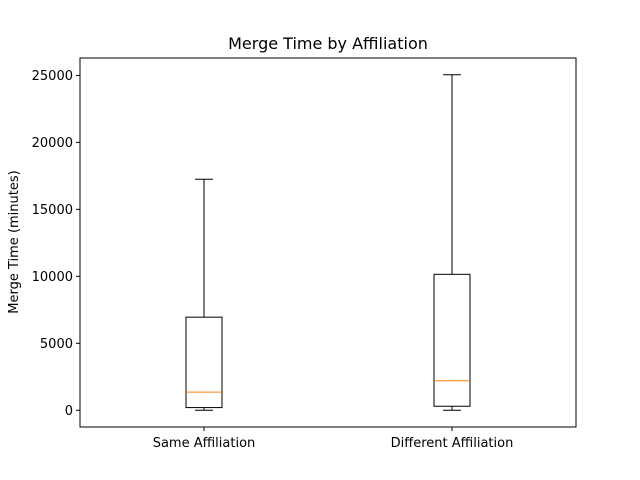 Image resolution: width=640 pixels, height=480 pixels. Describe the element at coordinates (69, 411) in the screenshot. I see `y-tick-label: 0` at that location.